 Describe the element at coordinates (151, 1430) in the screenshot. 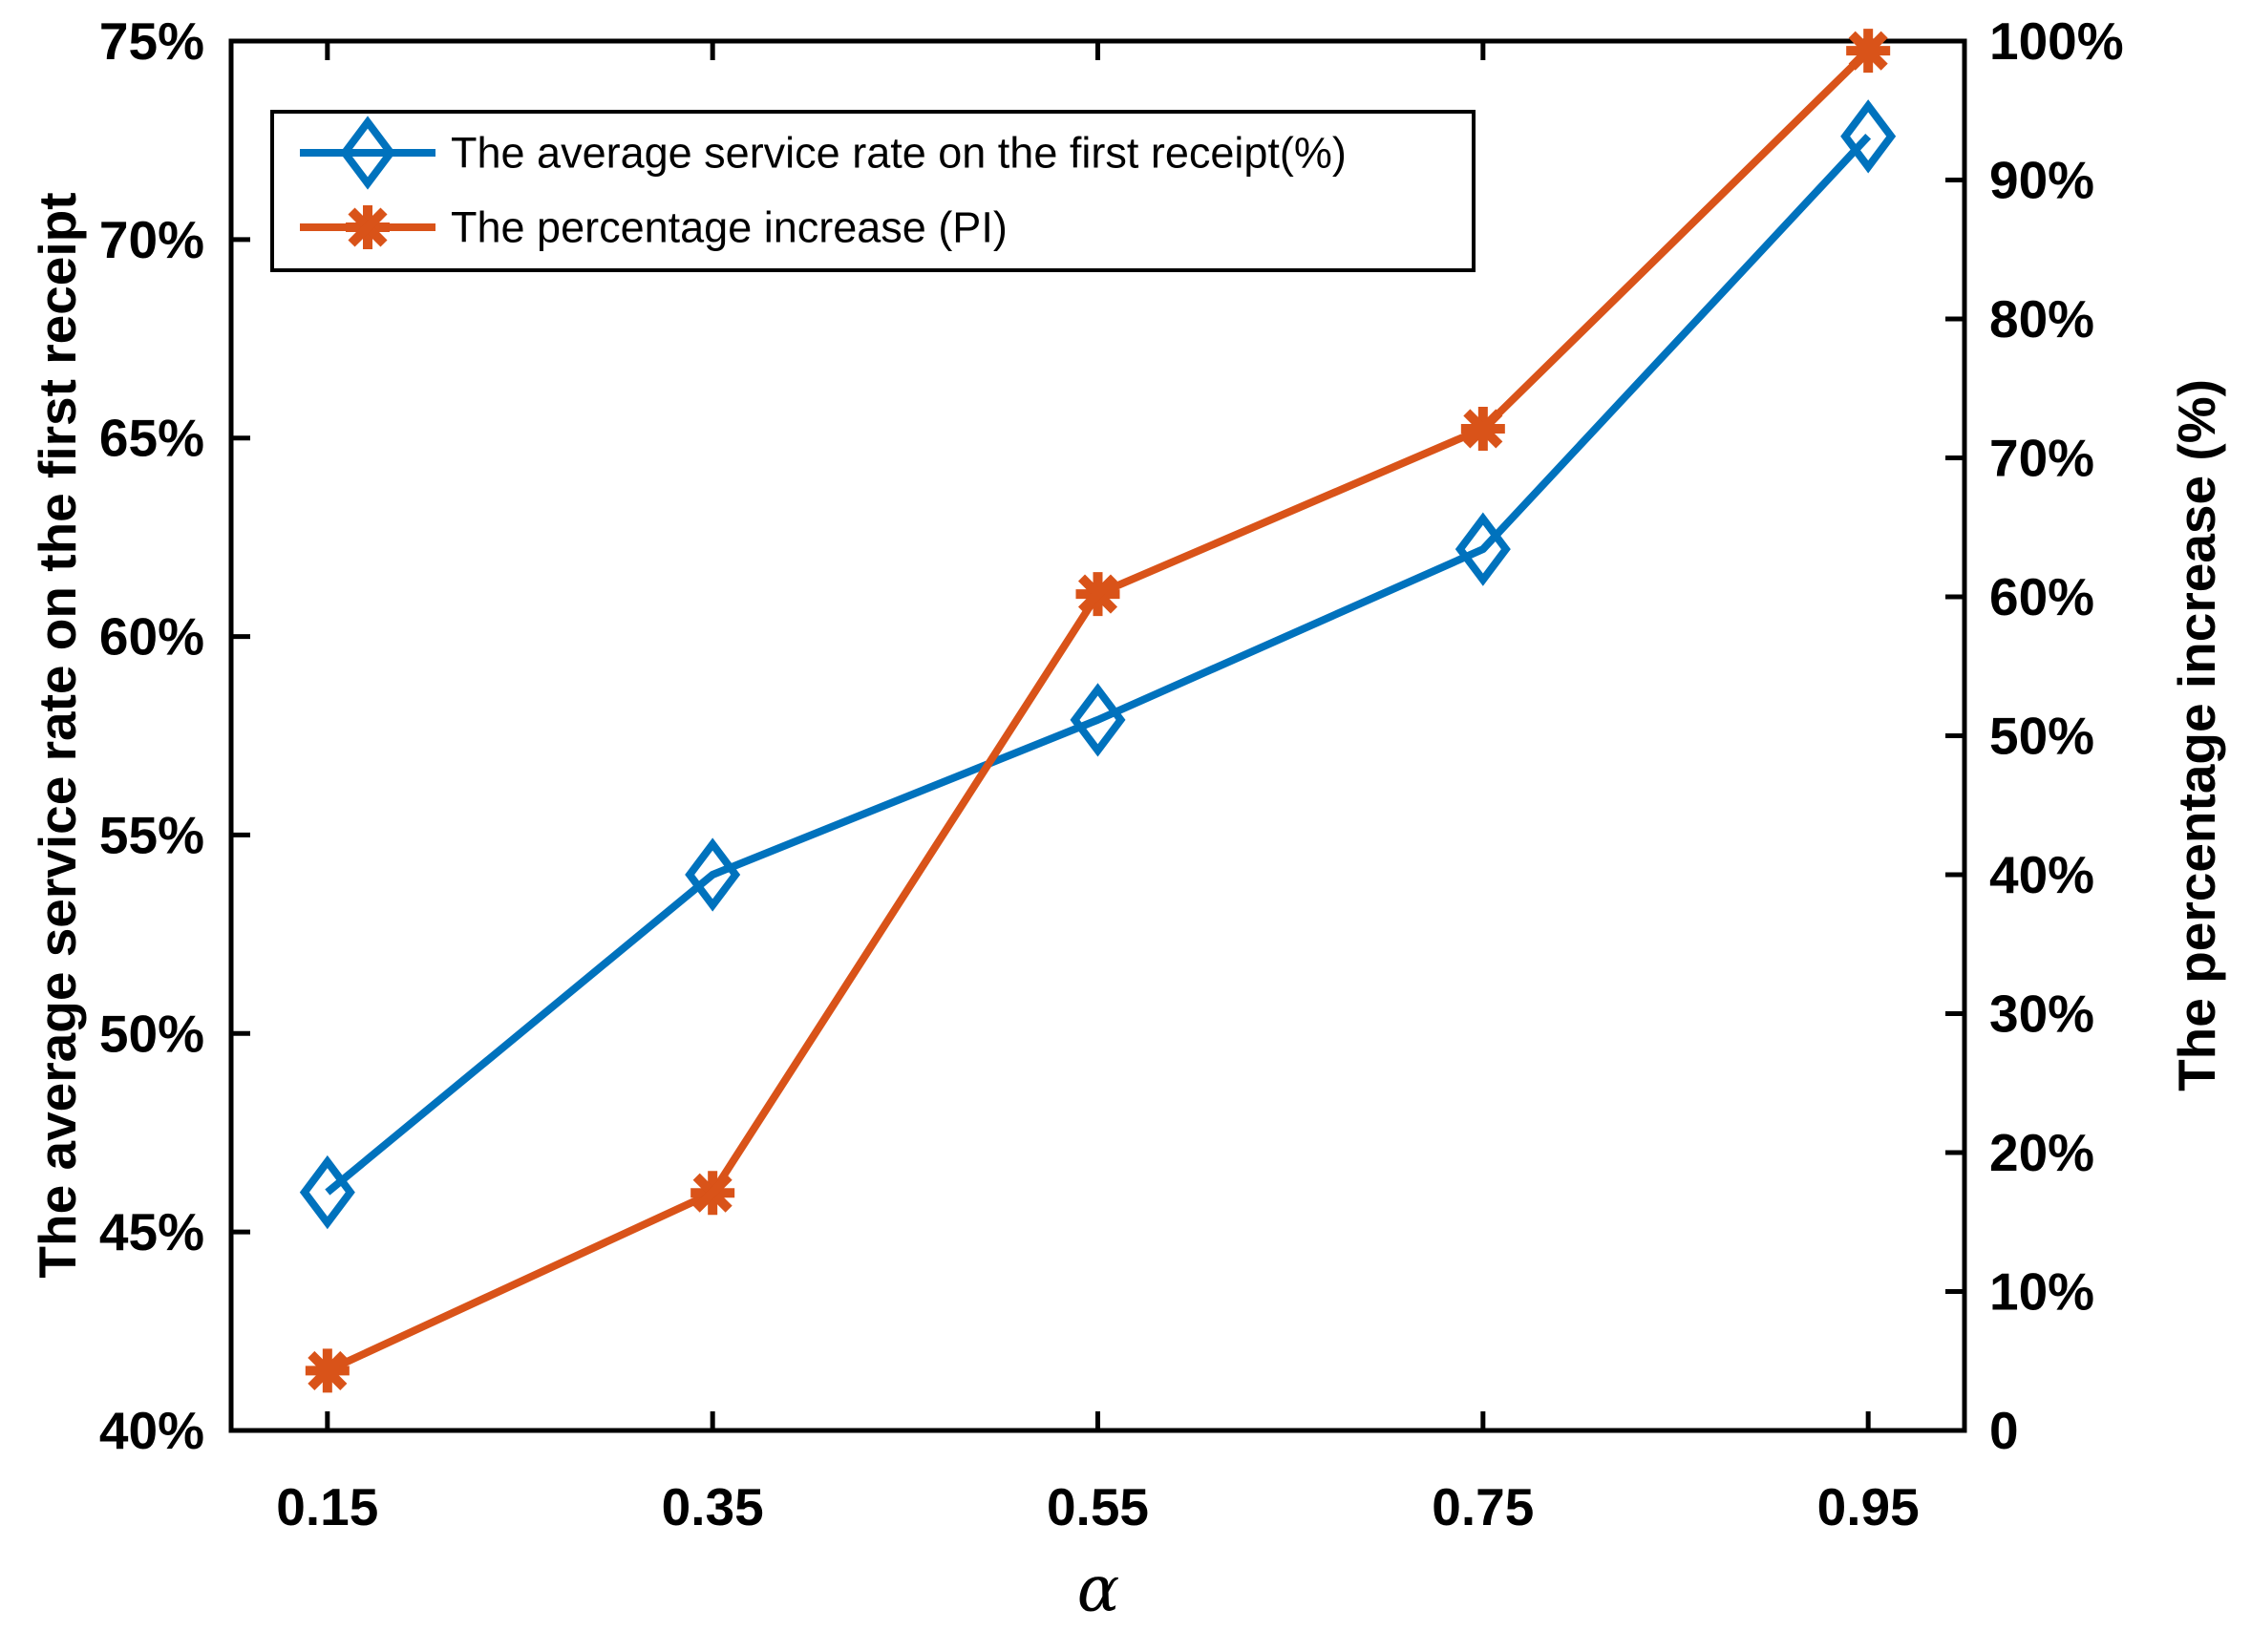

I see `left-axis-tick-label: 40%` at that location.